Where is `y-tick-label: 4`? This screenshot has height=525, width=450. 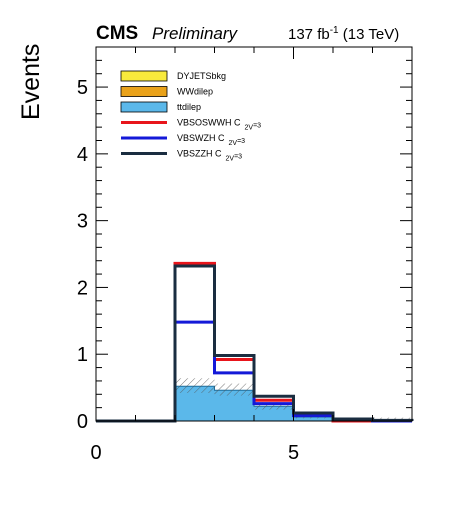 y-tick-label: 4 is located at coordinates (82, 155).